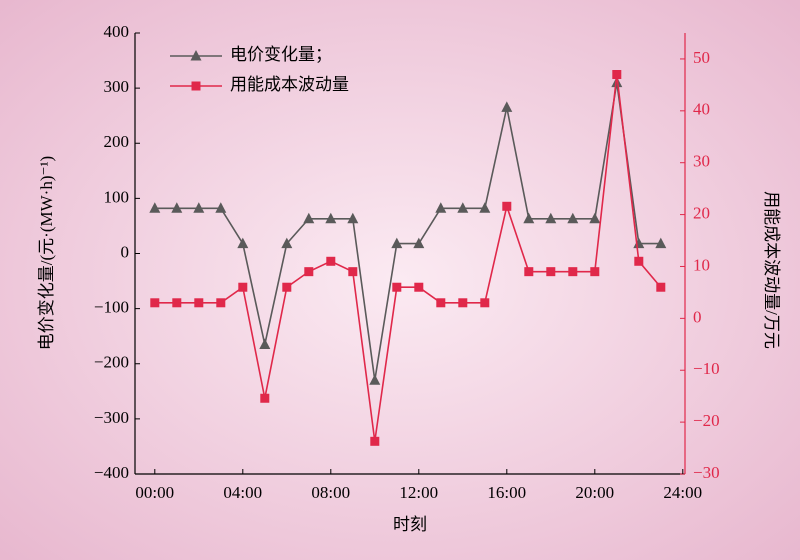  What do you see at coordinates (594, 492) in the screenshot?
I see `x-tick-label: 20:00` at bounding box center [594, 492].